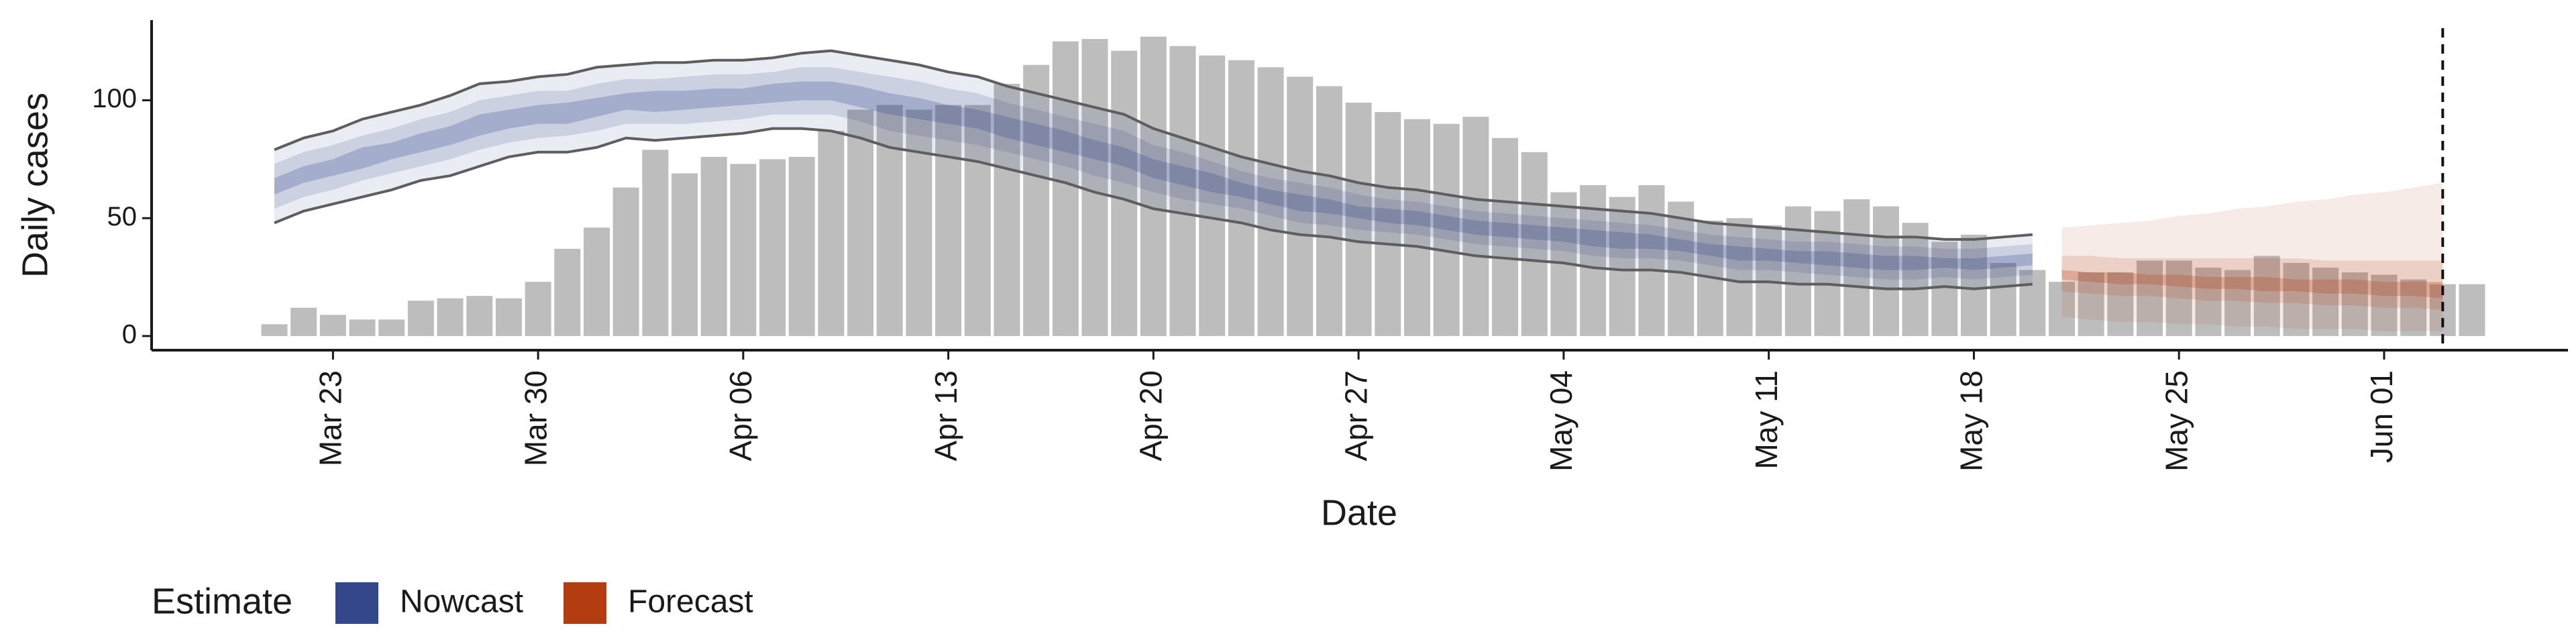 Image resolution: width=2576 pixels, height=644 pixels. I want to click on legend: Nowcast Forecast, so click(544, 603).